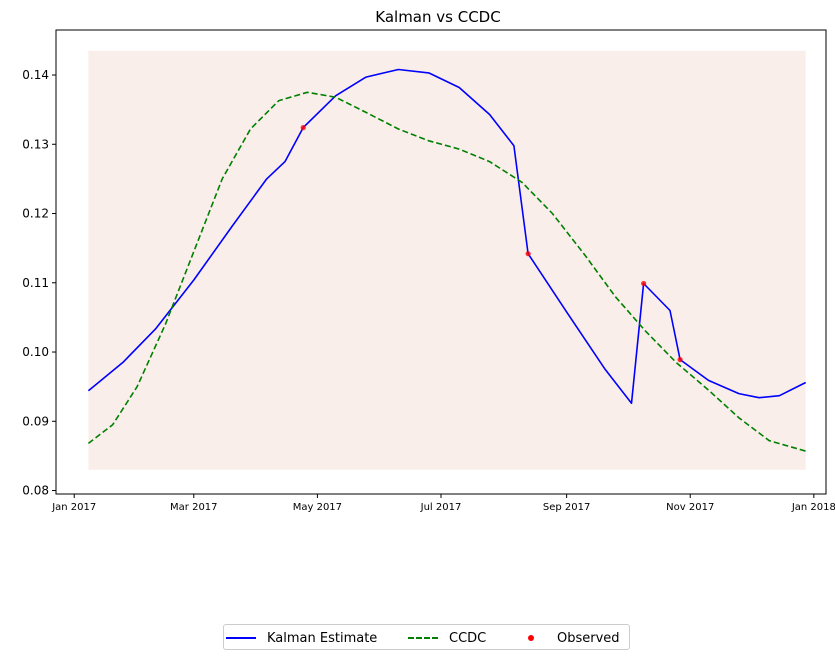 The image size is (835, 660). What do you see at coordinates (468, 638) in the screenshot?
I see `legend-label-ccdc: CCDC` at bounding box center [468, 638].